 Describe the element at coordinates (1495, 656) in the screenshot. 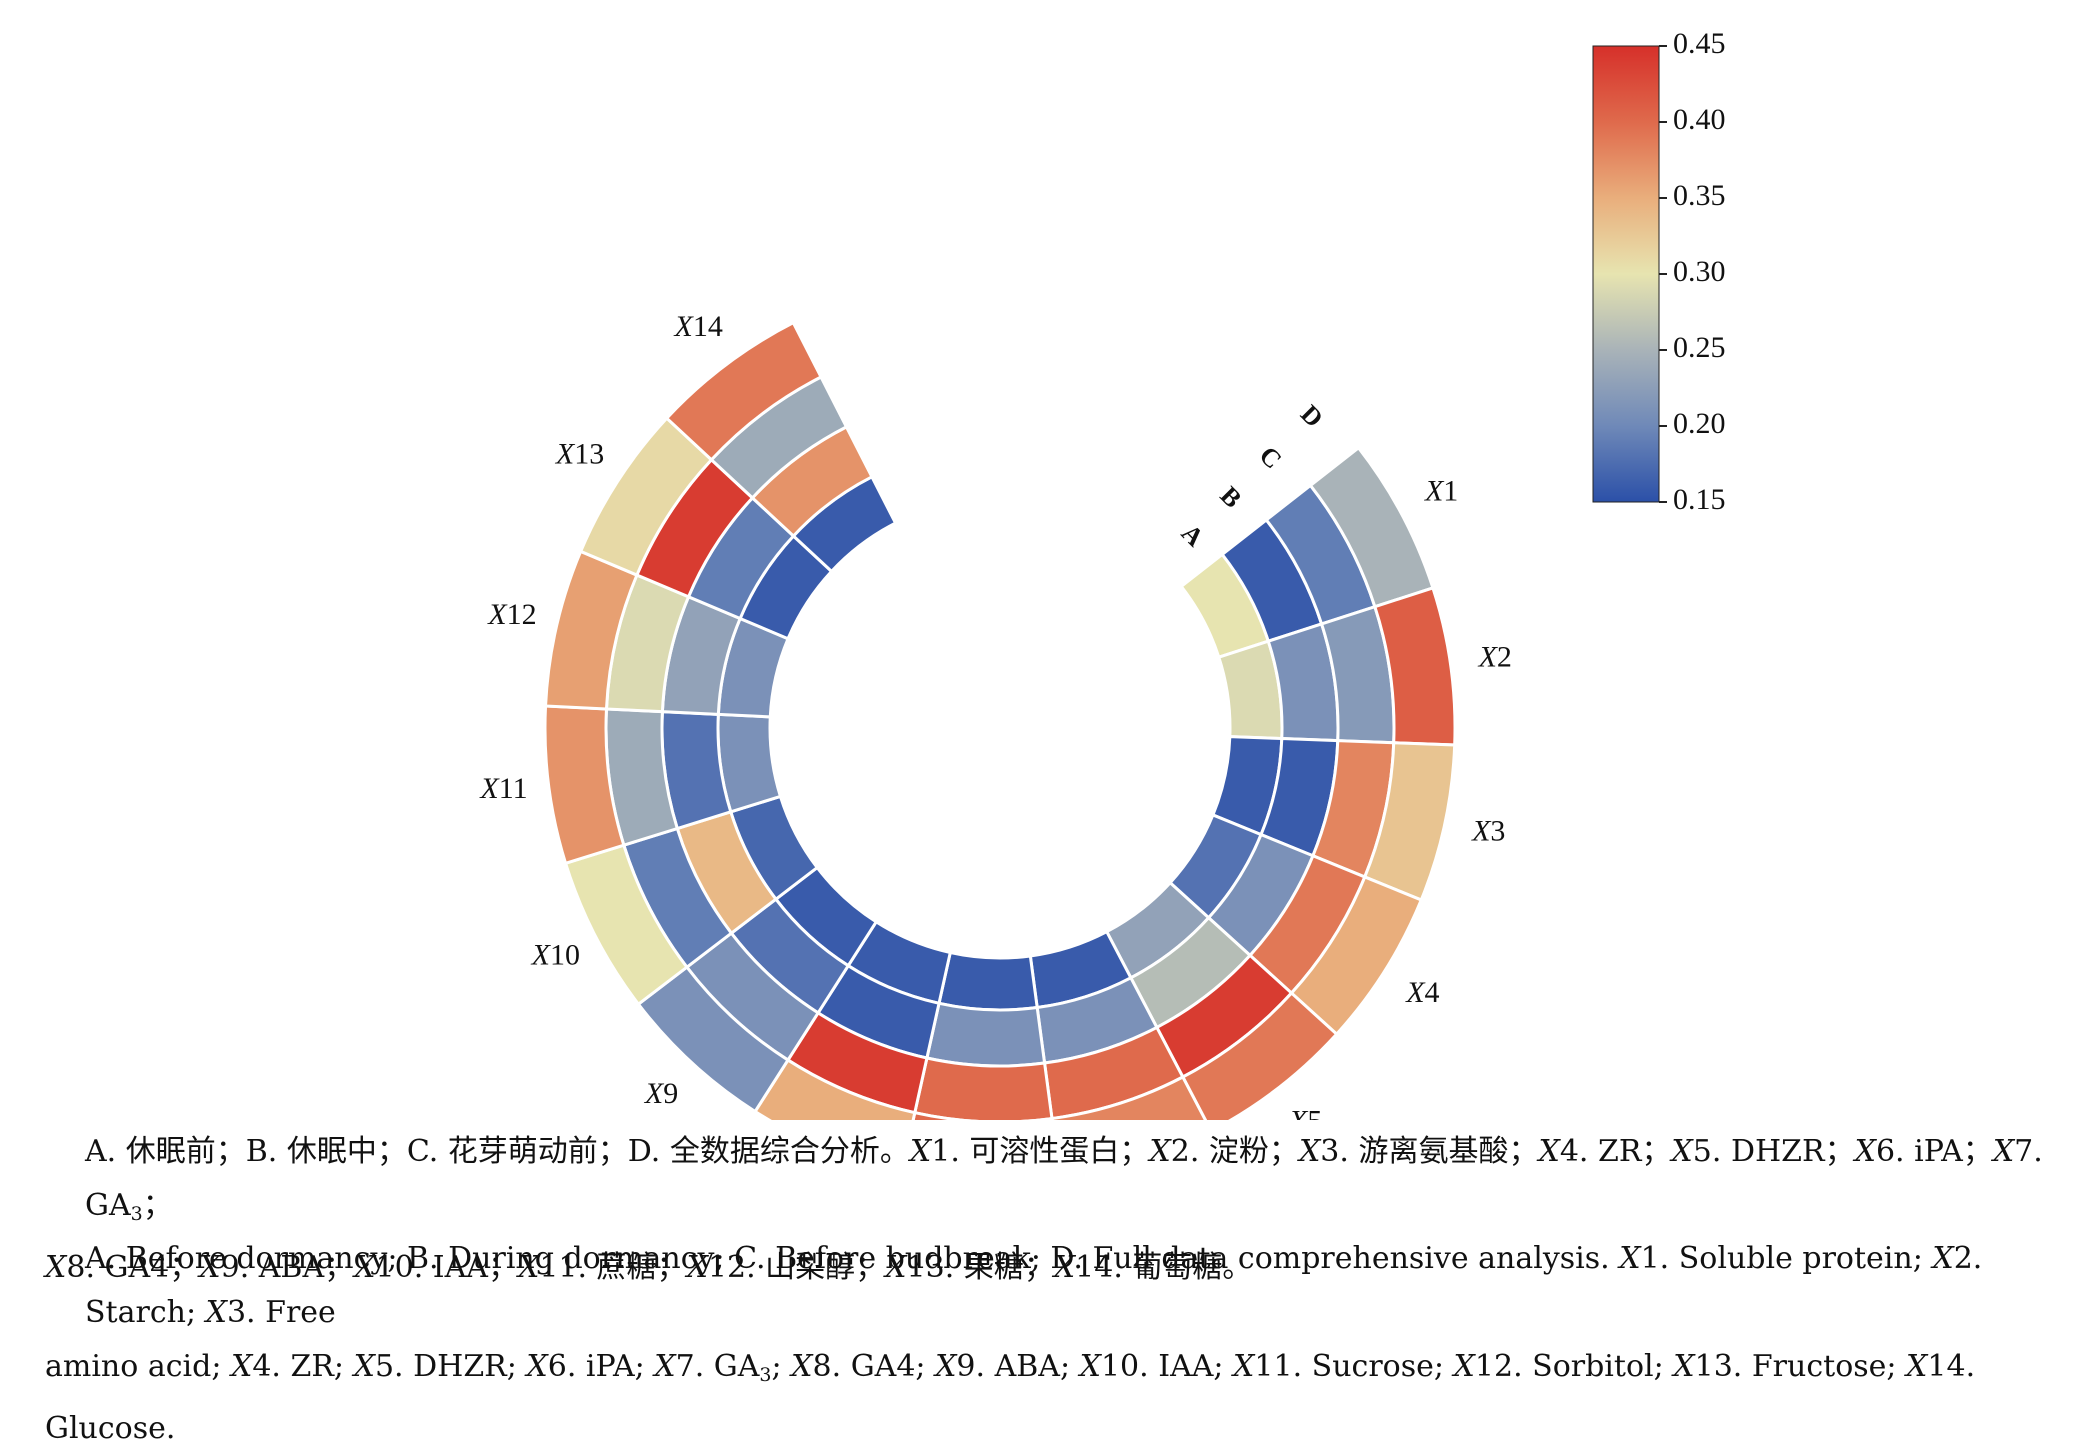

I see `category-label-x2: X2` at that location.